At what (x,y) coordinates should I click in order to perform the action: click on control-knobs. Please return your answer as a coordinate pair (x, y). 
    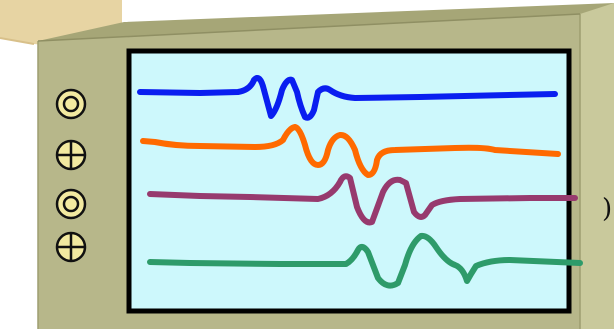
    Looking at the image, I should click on (71, 175).